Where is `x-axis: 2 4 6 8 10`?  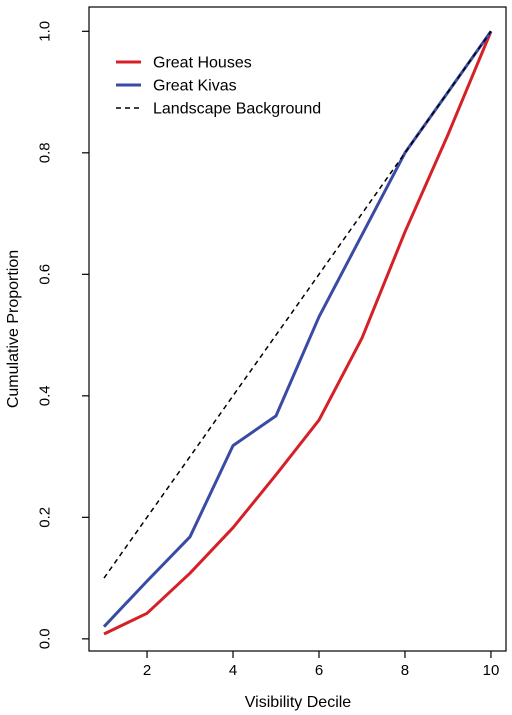
x-axis: 2 4 6 8 10 is located at coordinates (321, 665).